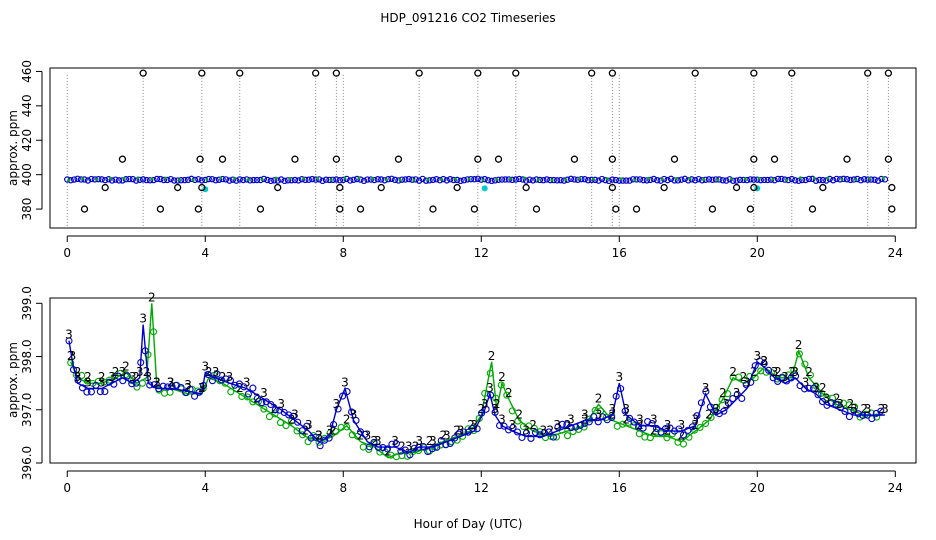  Describe the element at coordinates (205, 189) in the screenshot. I see `top-cyan-point` at that location.